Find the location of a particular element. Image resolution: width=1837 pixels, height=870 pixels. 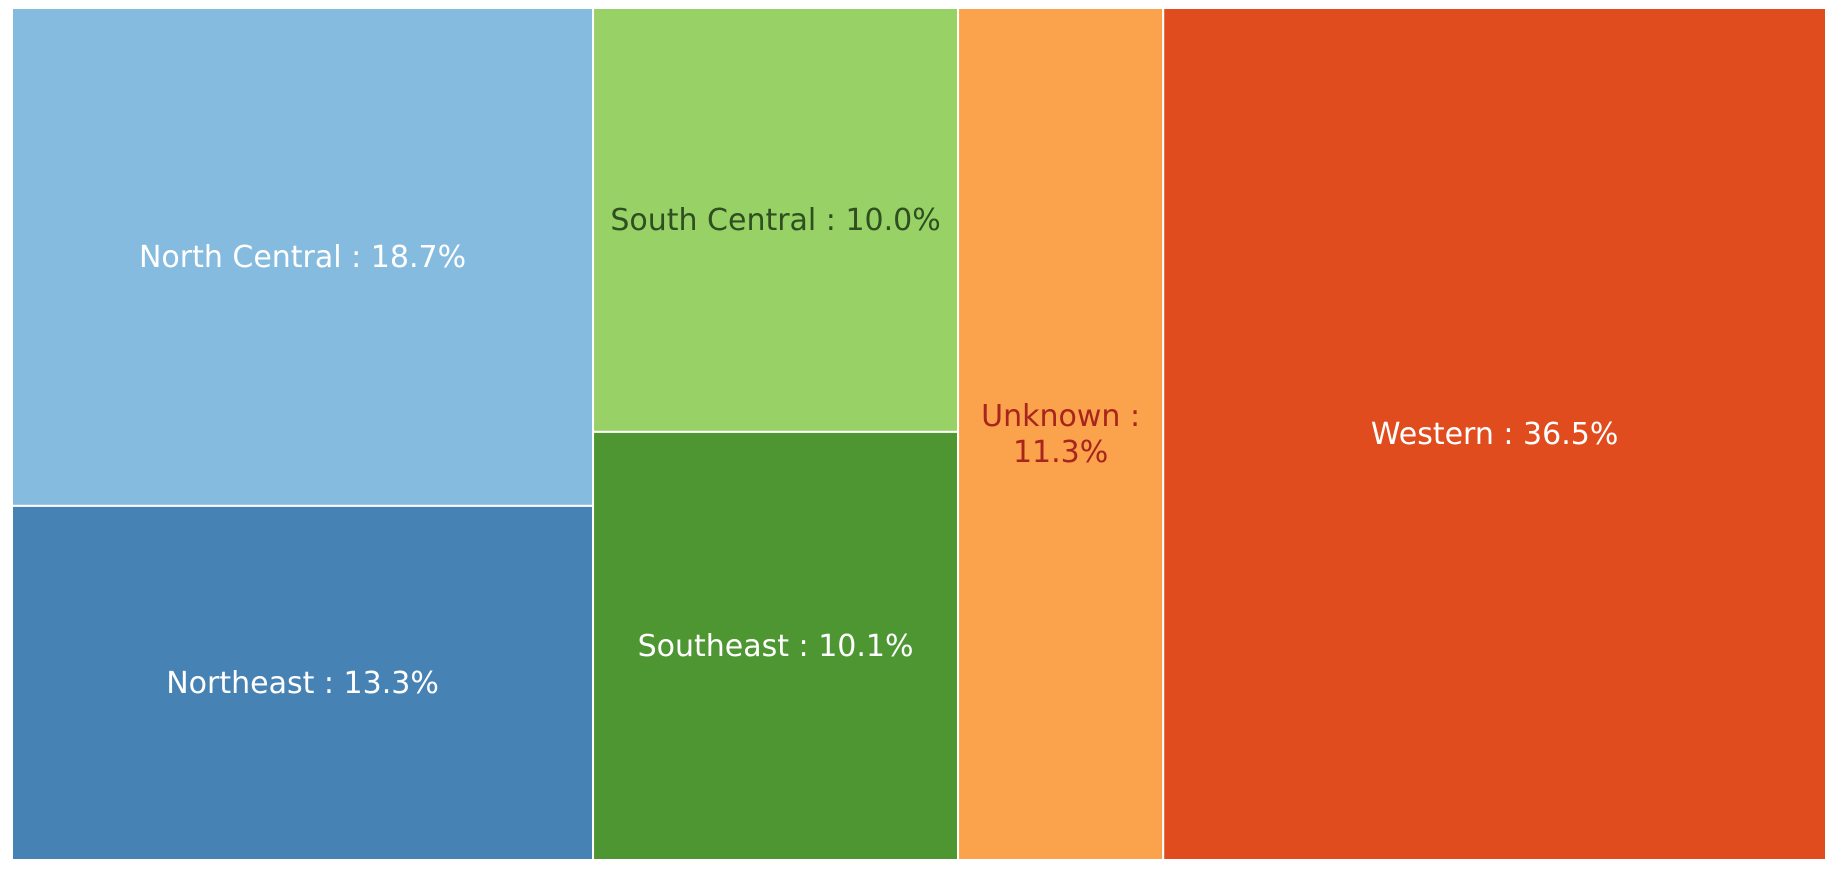

tile-label-southeast: Southeast : 10.1% is located at coordinates (776, 646).